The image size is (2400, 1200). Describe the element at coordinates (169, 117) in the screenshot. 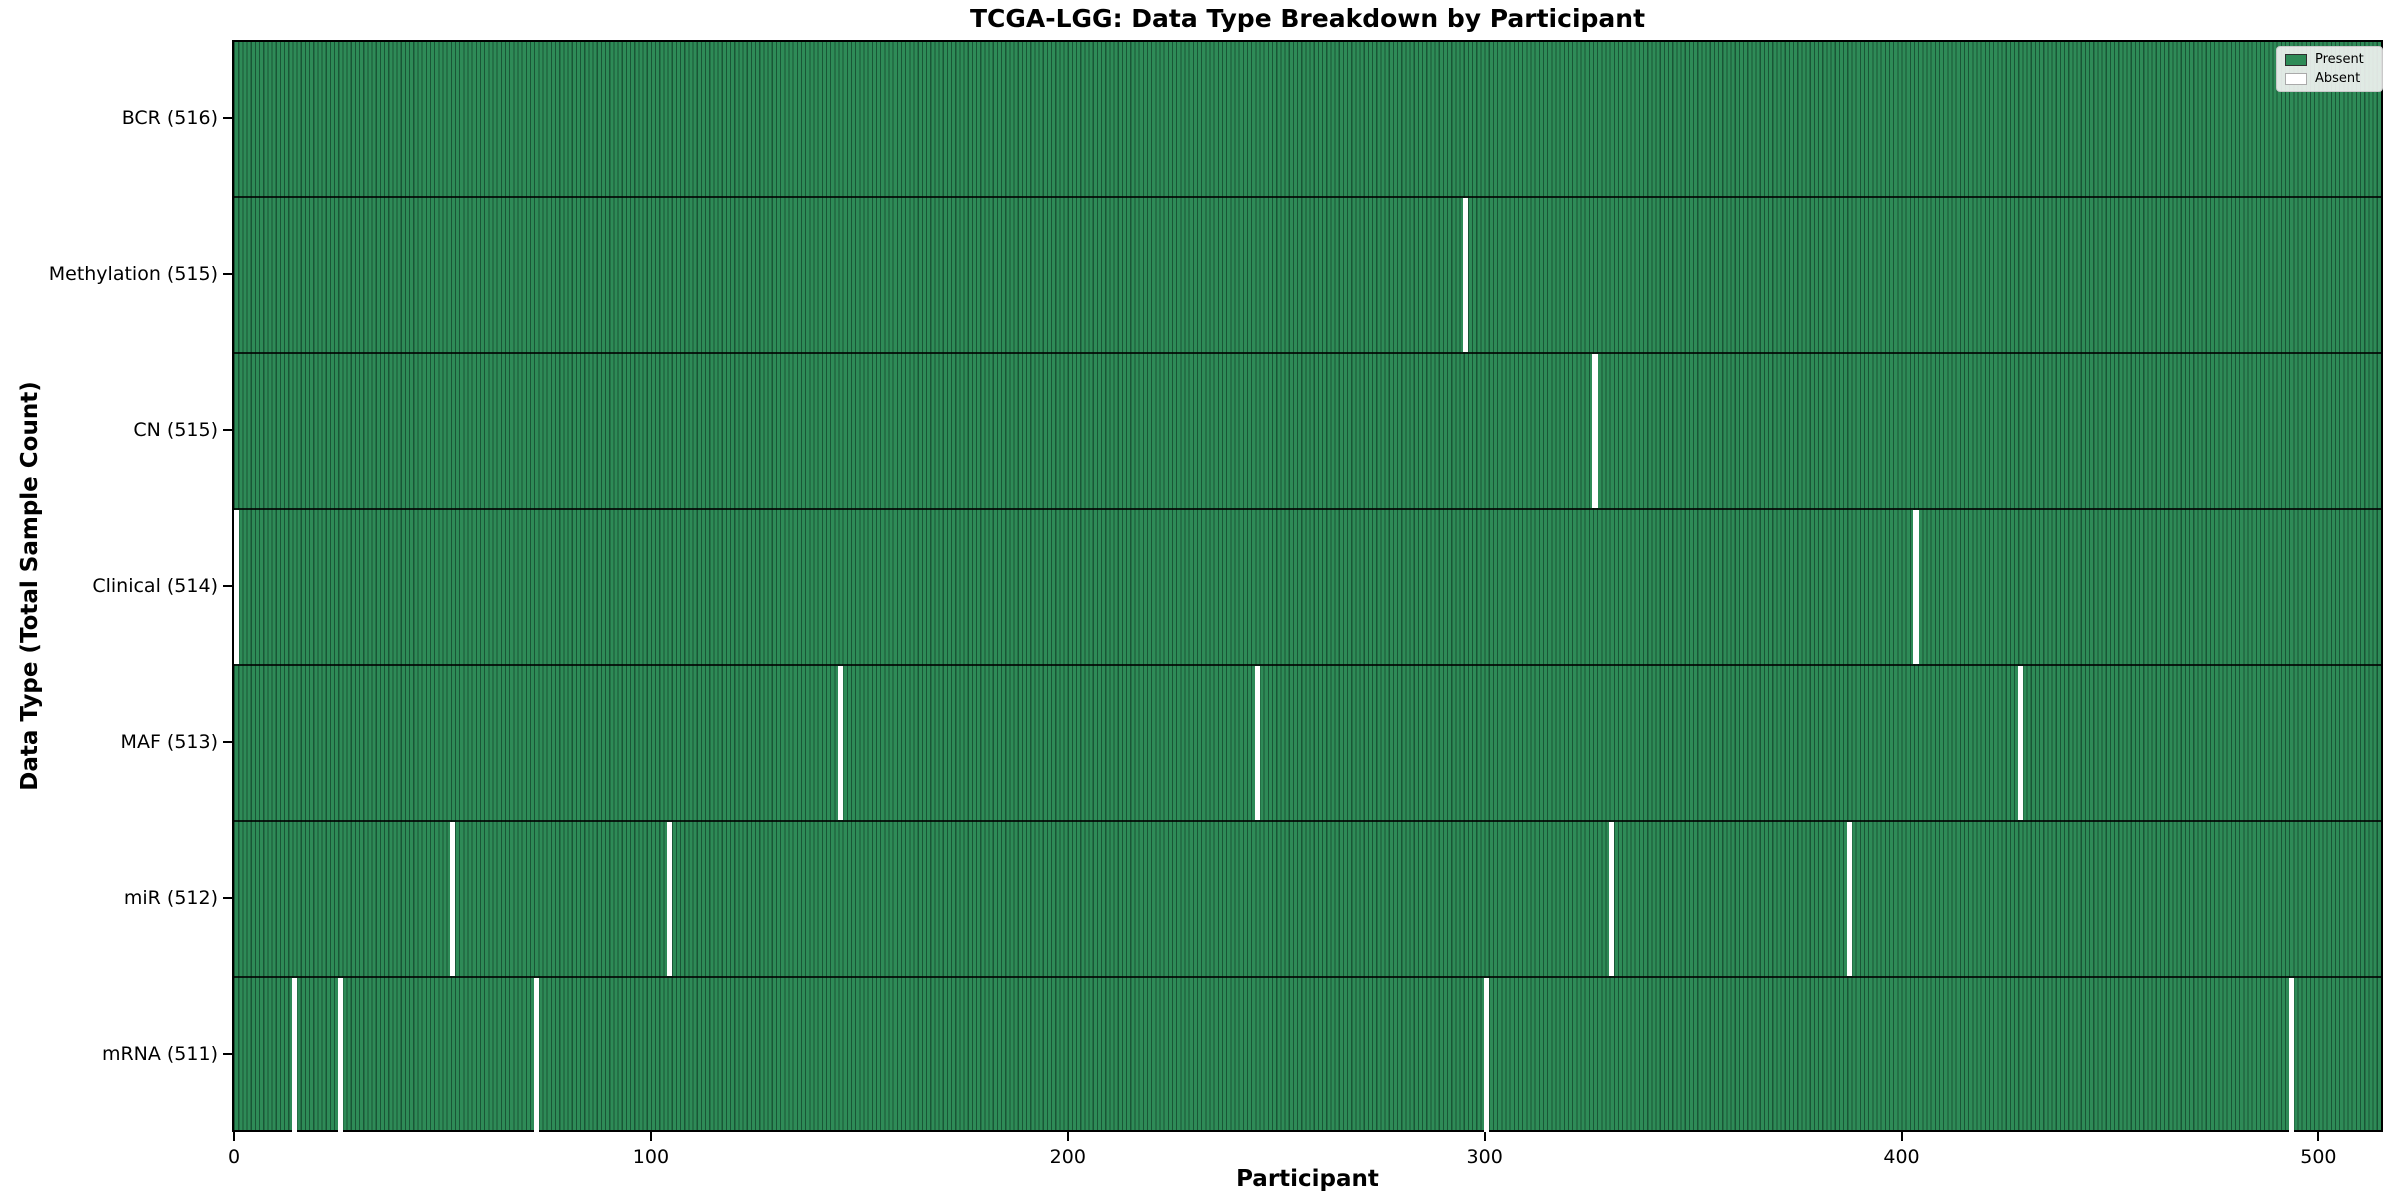

I see `y-tick-label-bcr: BCR (516)` at that location.